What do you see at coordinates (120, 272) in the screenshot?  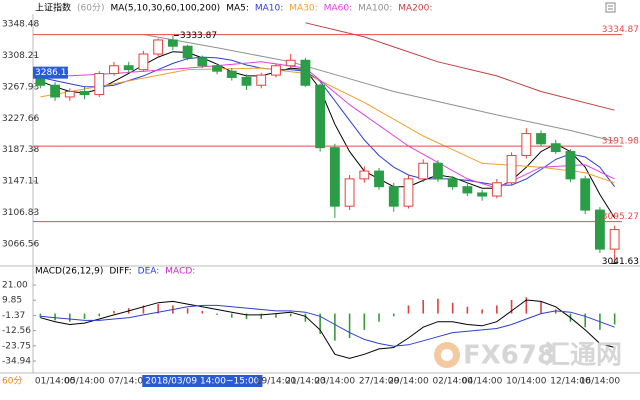 I see `legend-label: DIFF:` at bounding box center [120, 272].